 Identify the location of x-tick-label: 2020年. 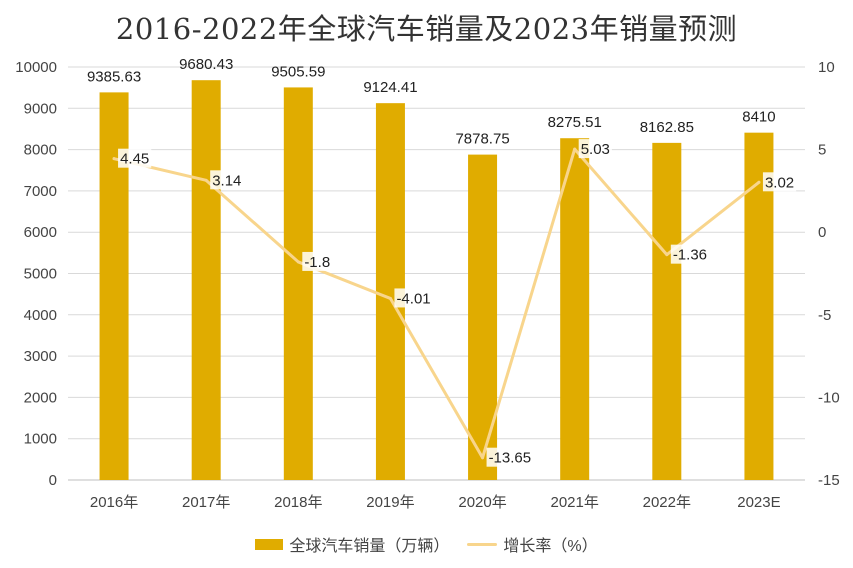
(482, 502).